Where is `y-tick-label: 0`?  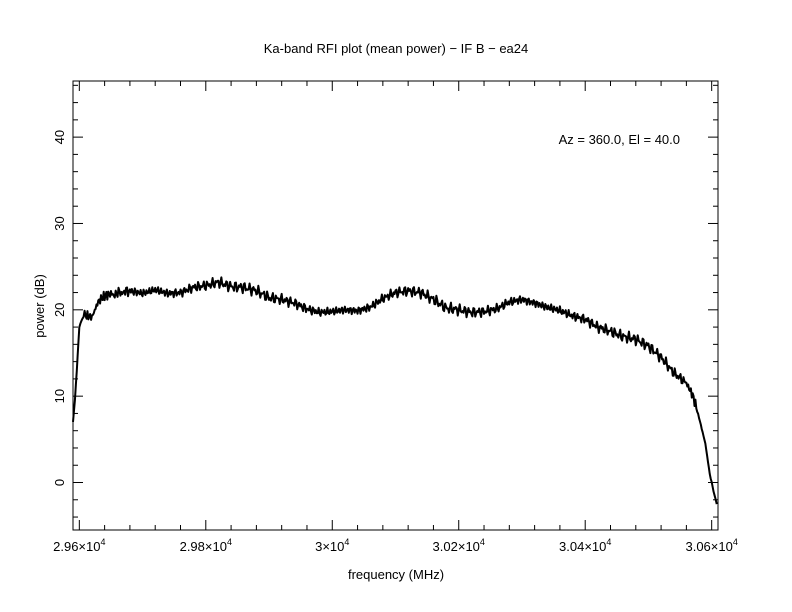 y-tick-label: 0 is located at coordinates (59, 482).